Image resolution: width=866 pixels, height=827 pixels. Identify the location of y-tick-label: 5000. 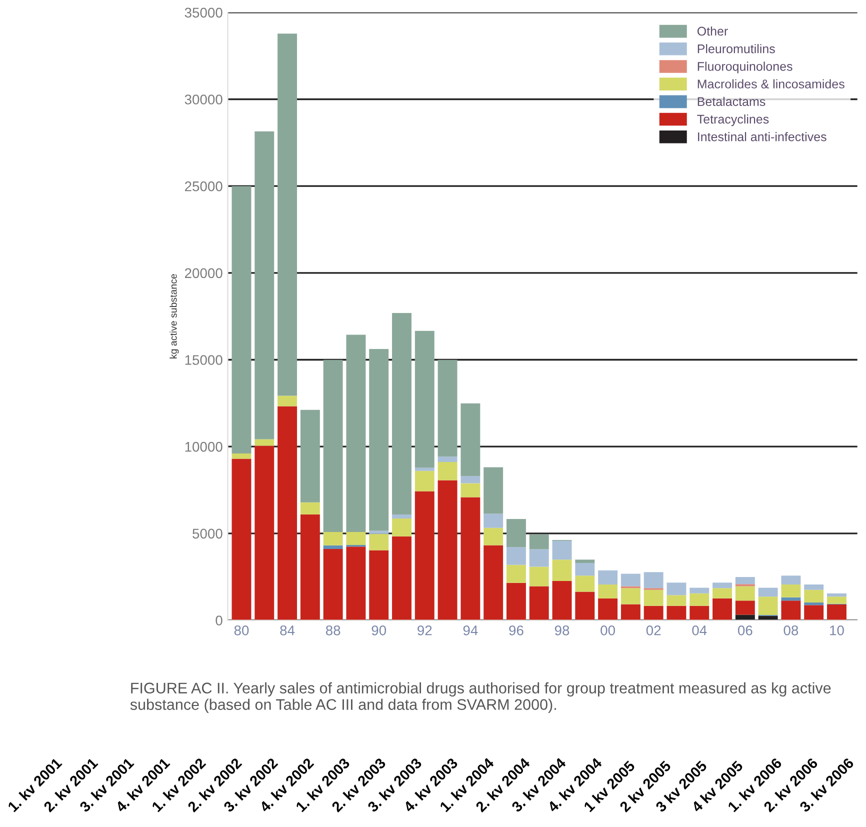
(207, 533).